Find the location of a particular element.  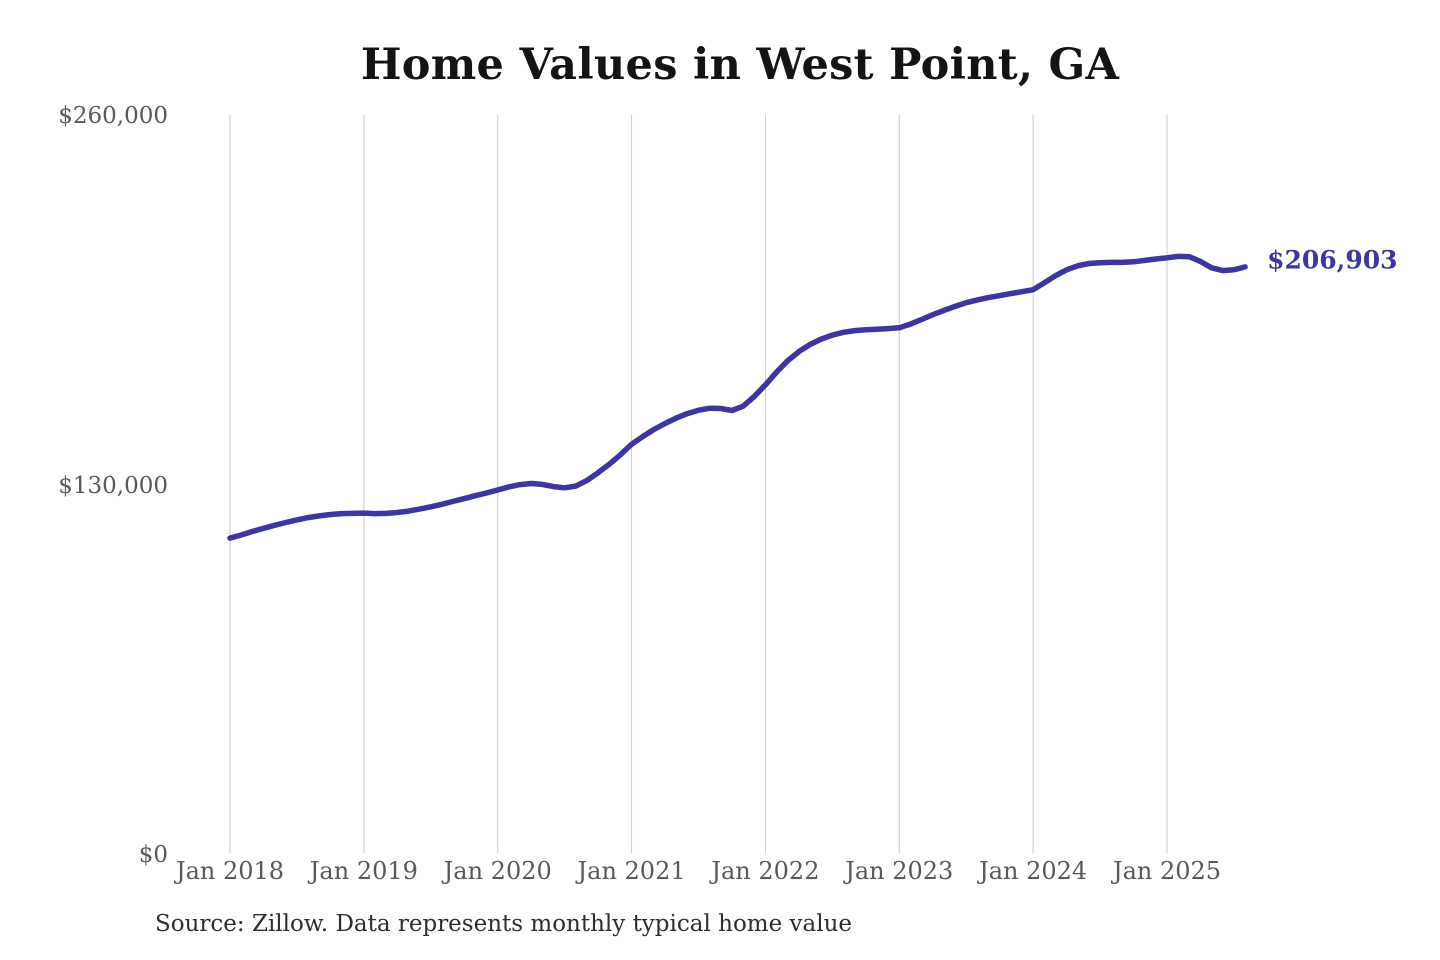

latest-value-label: $206,903 is located at coordinates (1332, 260).